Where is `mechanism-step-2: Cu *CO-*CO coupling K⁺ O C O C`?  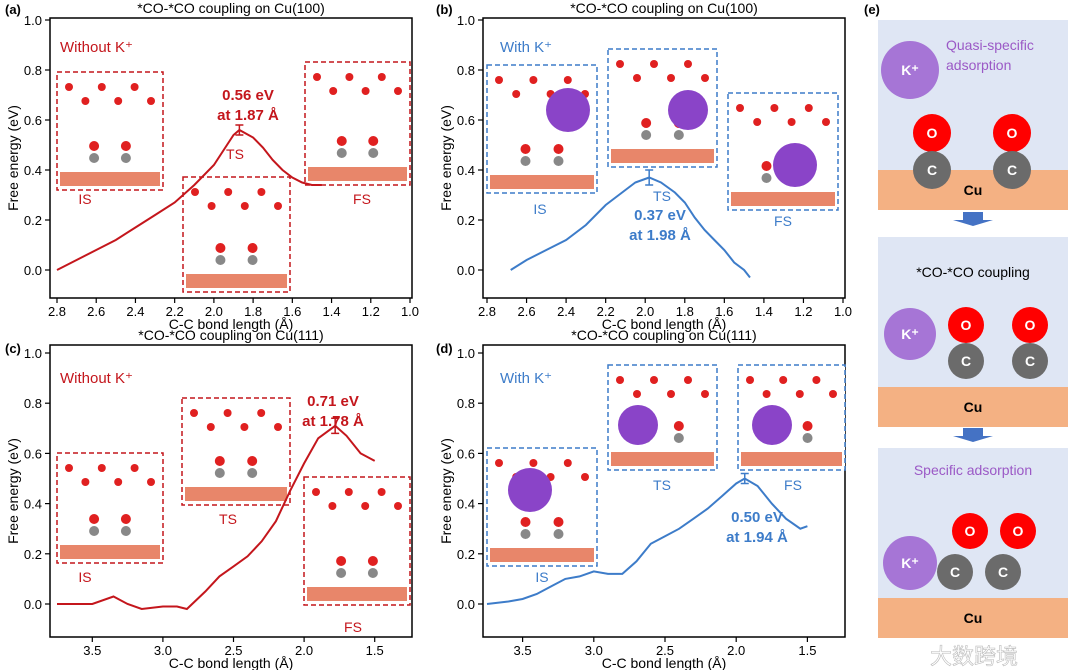
mechanism-step-2: Cu *CO-*CO coupling K⁺ O C O C is located at coordinates (973, 332).